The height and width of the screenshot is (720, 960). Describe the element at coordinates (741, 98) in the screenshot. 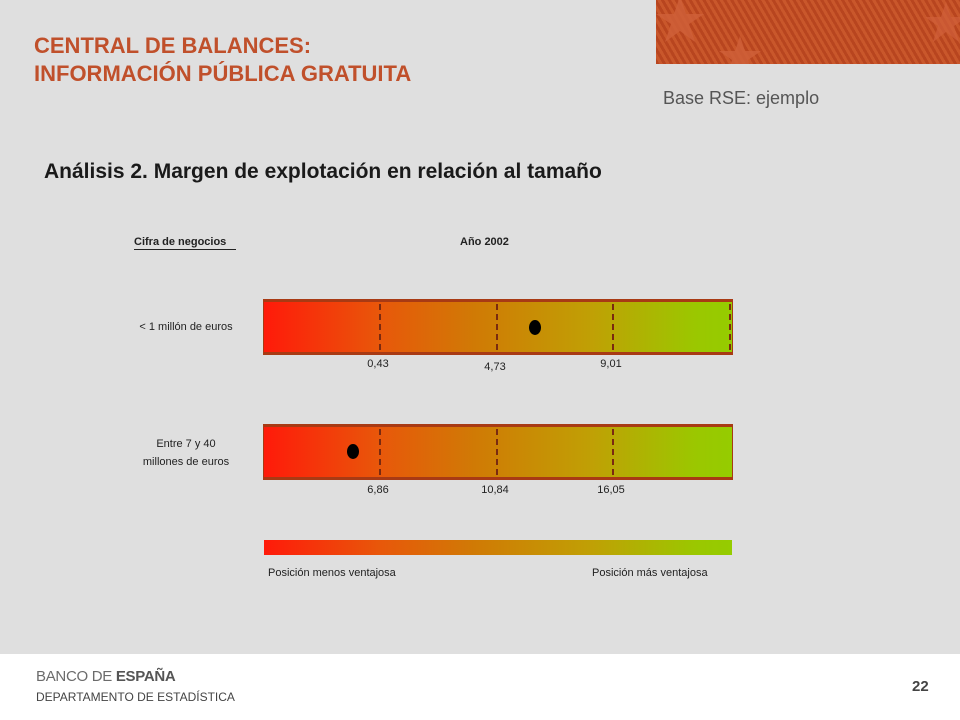

I see `base-label: Base RSE: ejemplo` at that location.